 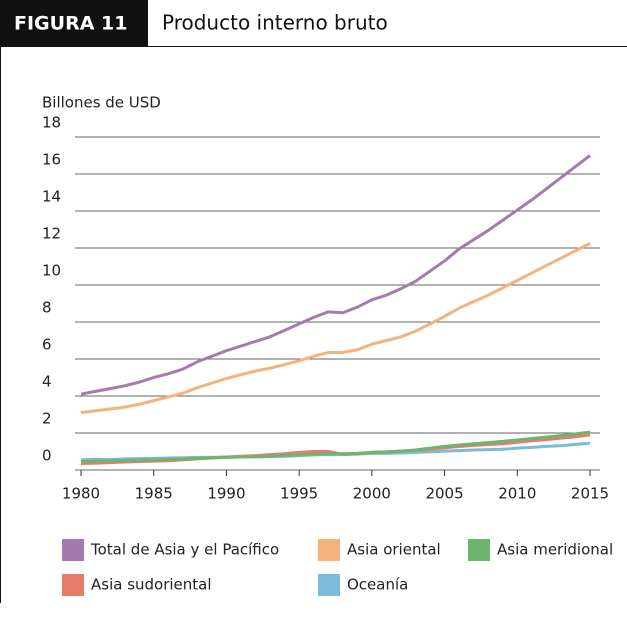 What do you see at coordinates (51, 160) in the screenshot?
I see `y-tick-label: 16` at bounding box center [51, 160].